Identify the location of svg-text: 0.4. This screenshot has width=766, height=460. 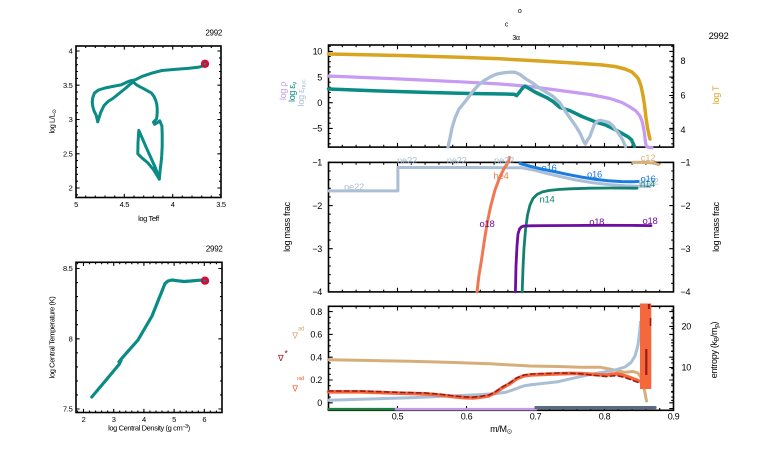
(316, 357).